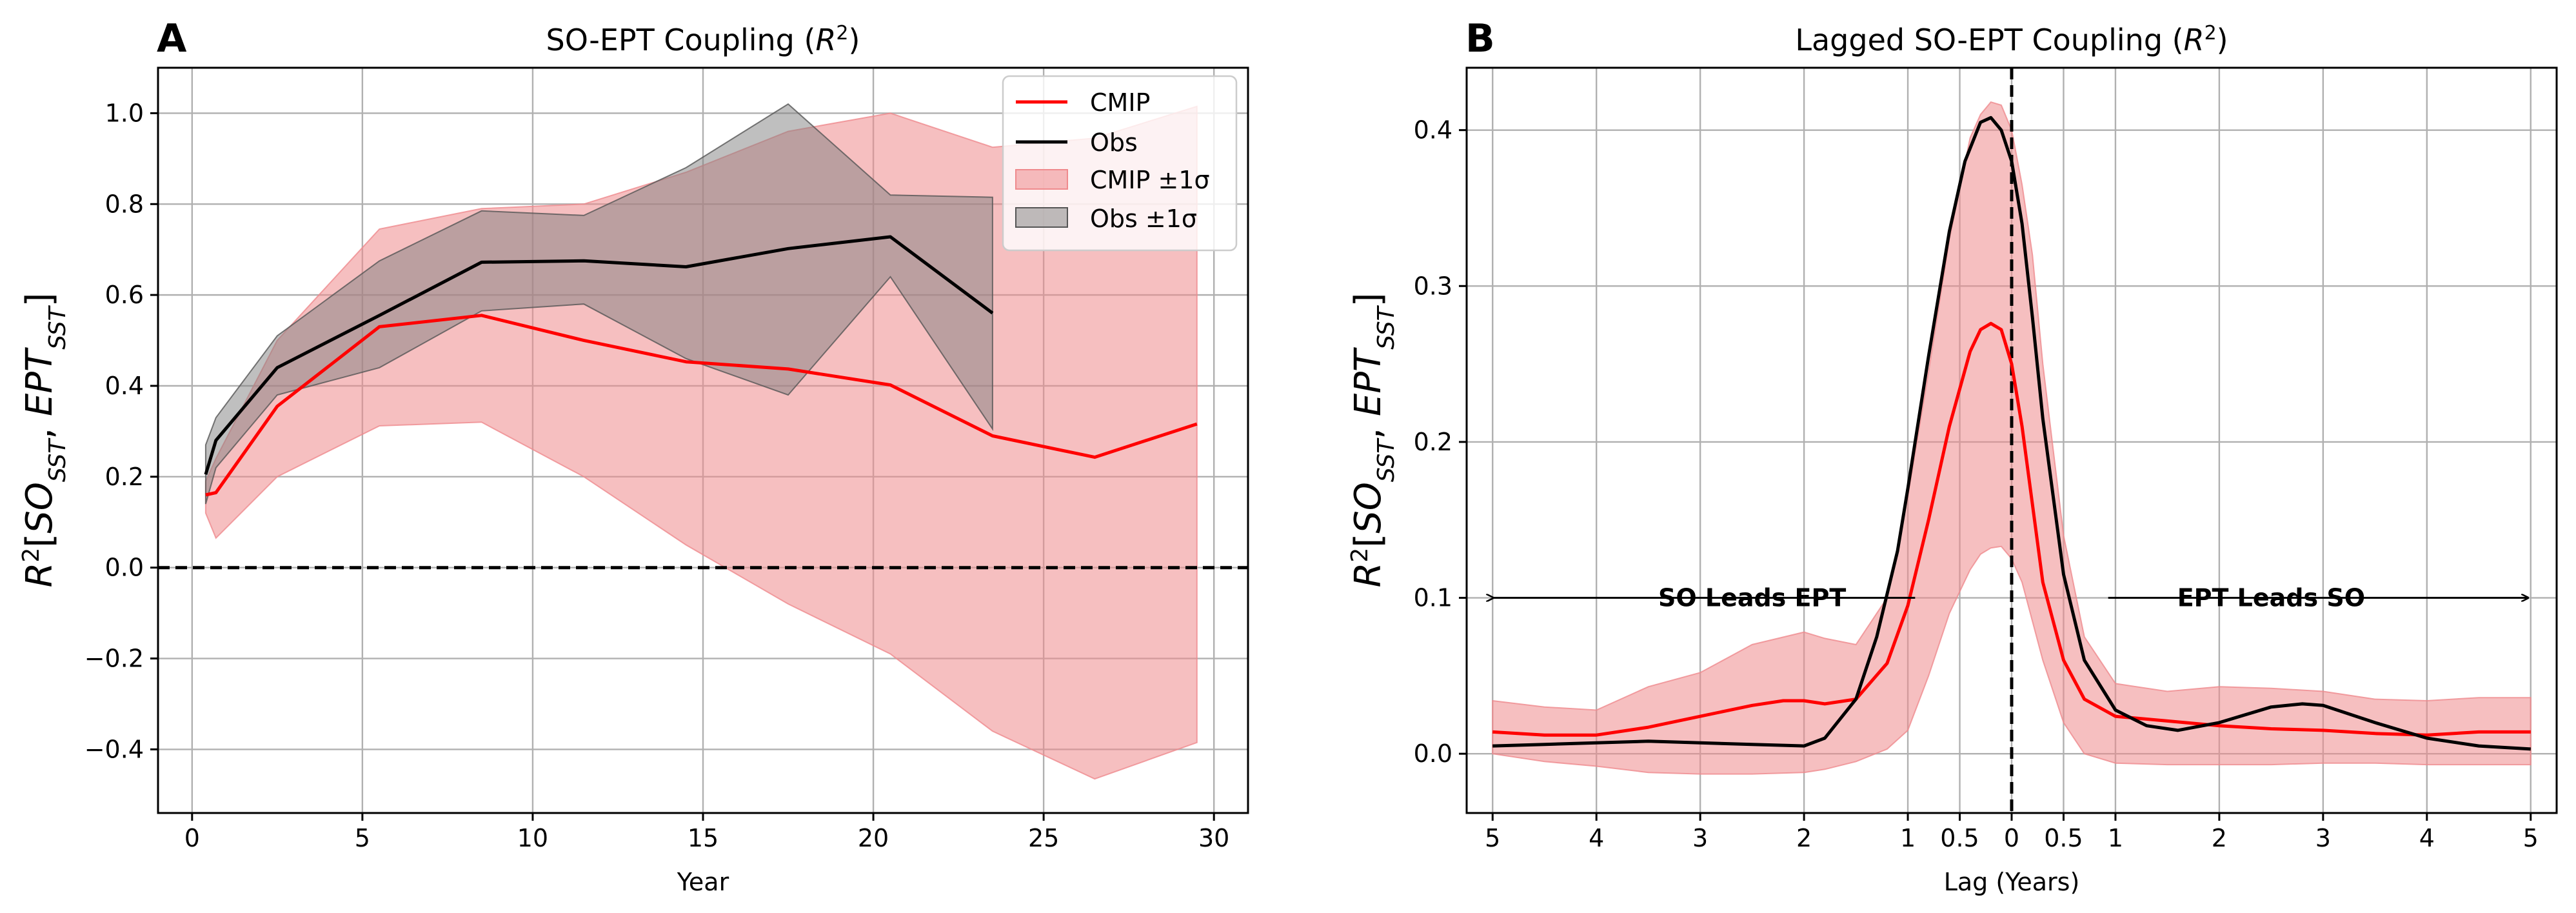 The width and height of the screenshot is (2576, 913). I want to click on y-tick-label: 0.6, so click(125, 295).